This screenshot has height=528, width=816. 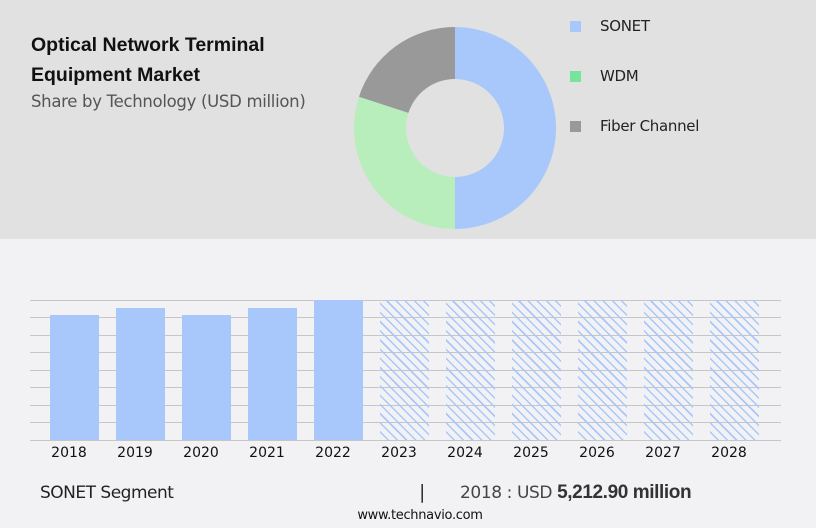 What do you see at coordinates (619, 76) in the screenshot?
I see `legend-label: WDM` at bounding box center [619, 76].